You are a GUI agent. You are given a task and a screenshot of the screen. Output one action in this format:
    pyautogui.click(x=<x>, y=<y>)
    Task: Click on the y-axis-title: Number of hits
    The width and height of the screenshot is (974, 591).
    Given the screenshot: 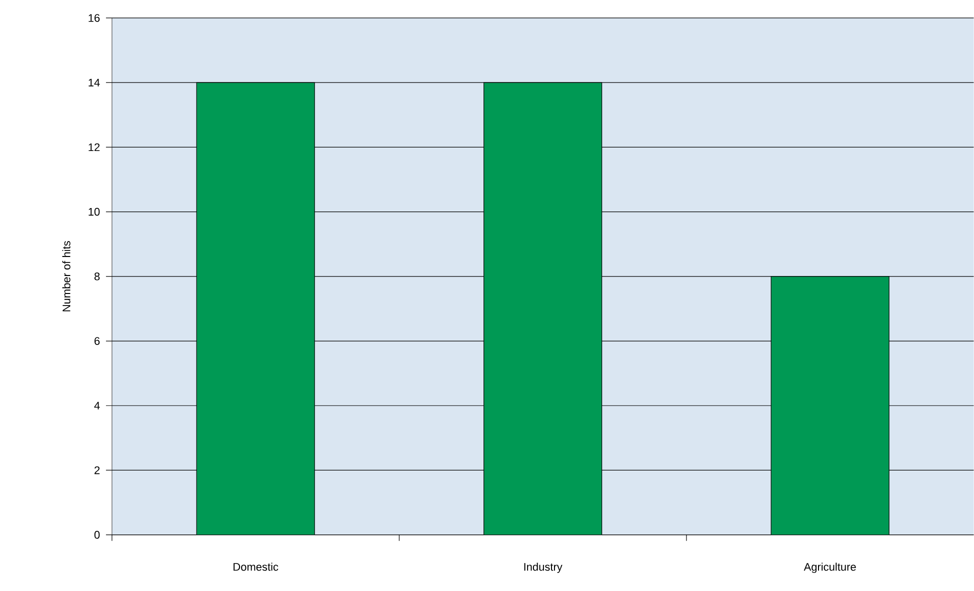 What is the action you would take?
    pyautogui.click(x=66, y=276)
    